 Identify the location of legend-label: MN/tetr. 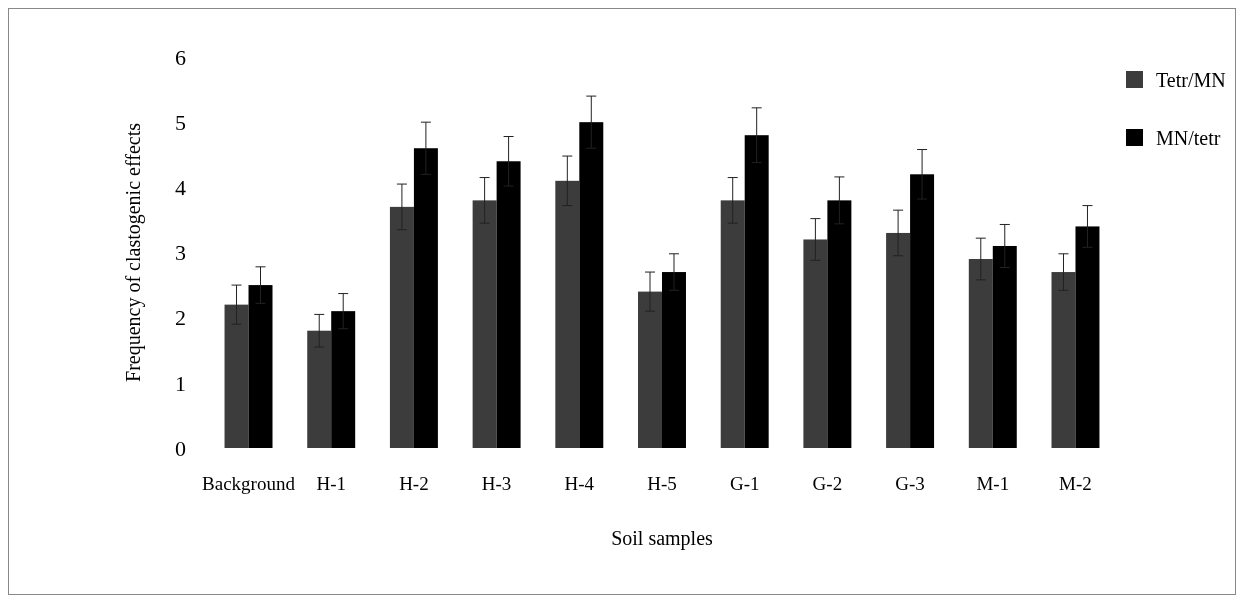
(1188, 138).